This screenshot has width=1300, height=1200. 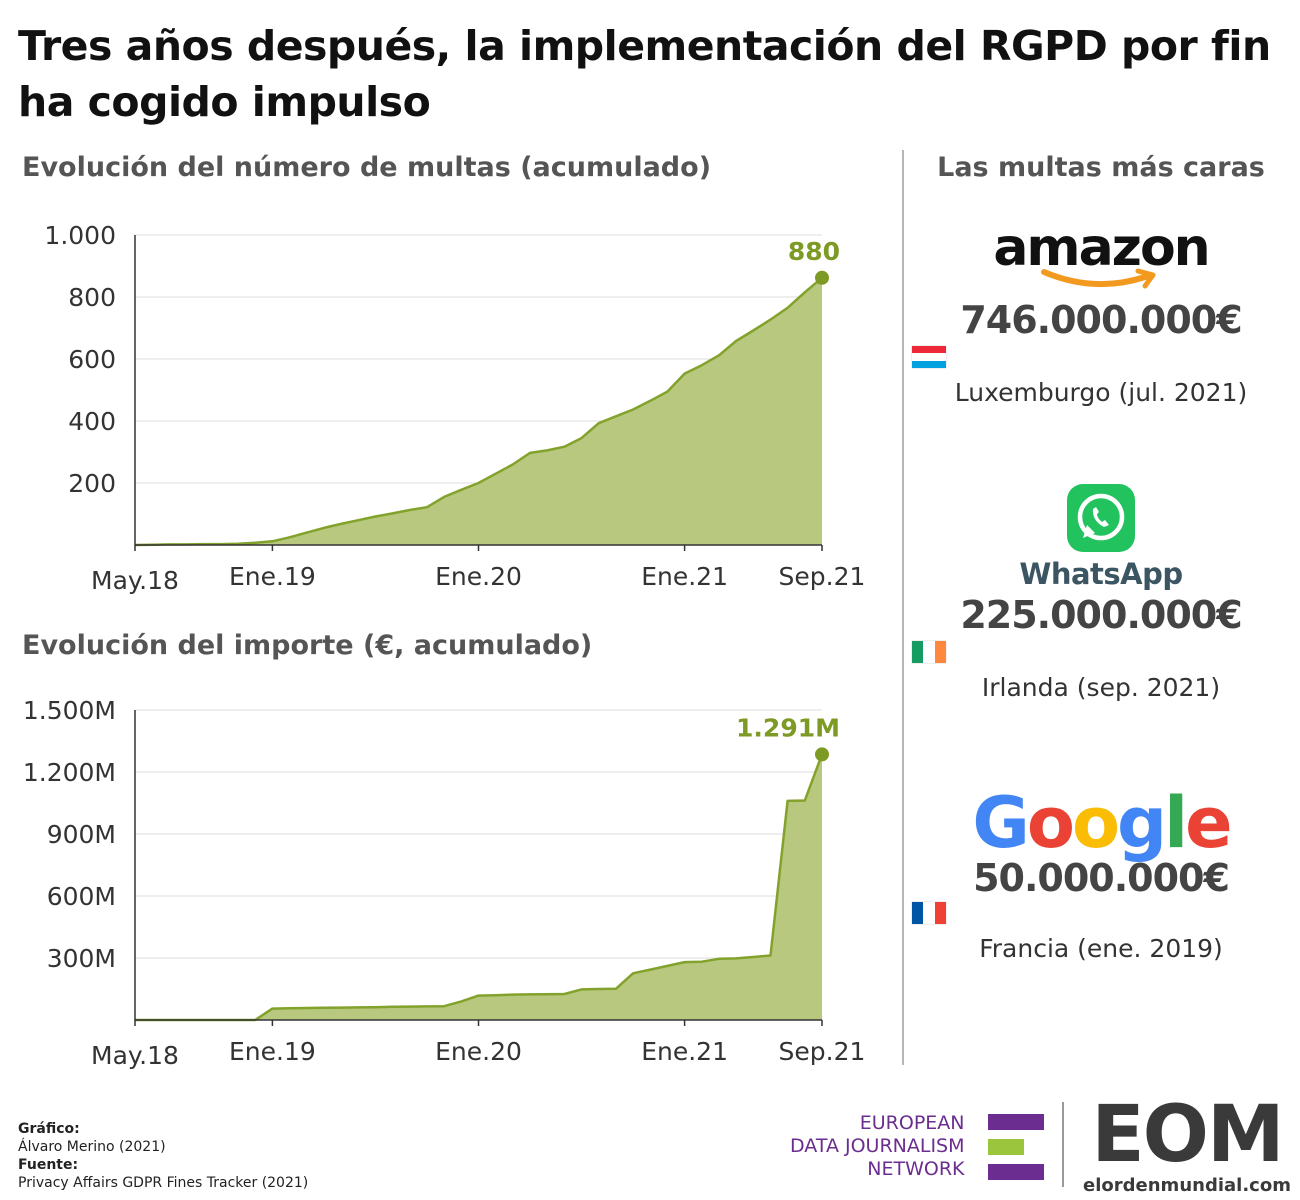 I want to click on google-wordmark: Google, so click(x=1102, y=823).